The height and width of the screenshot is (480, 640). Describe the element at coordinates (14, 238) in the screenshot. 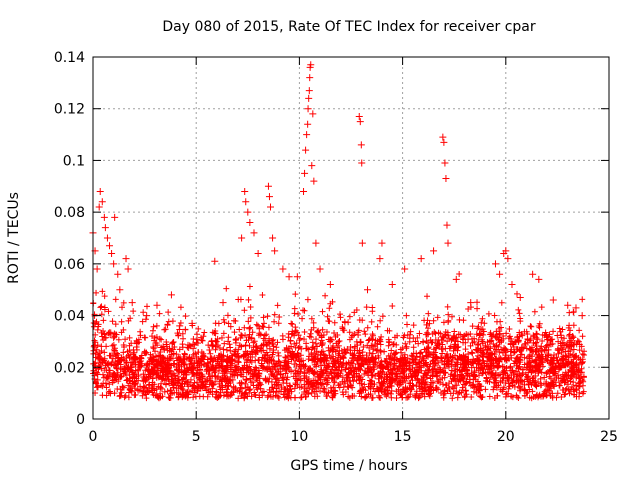

I see `y-axis-label: ROTI / TECUs` at that location.